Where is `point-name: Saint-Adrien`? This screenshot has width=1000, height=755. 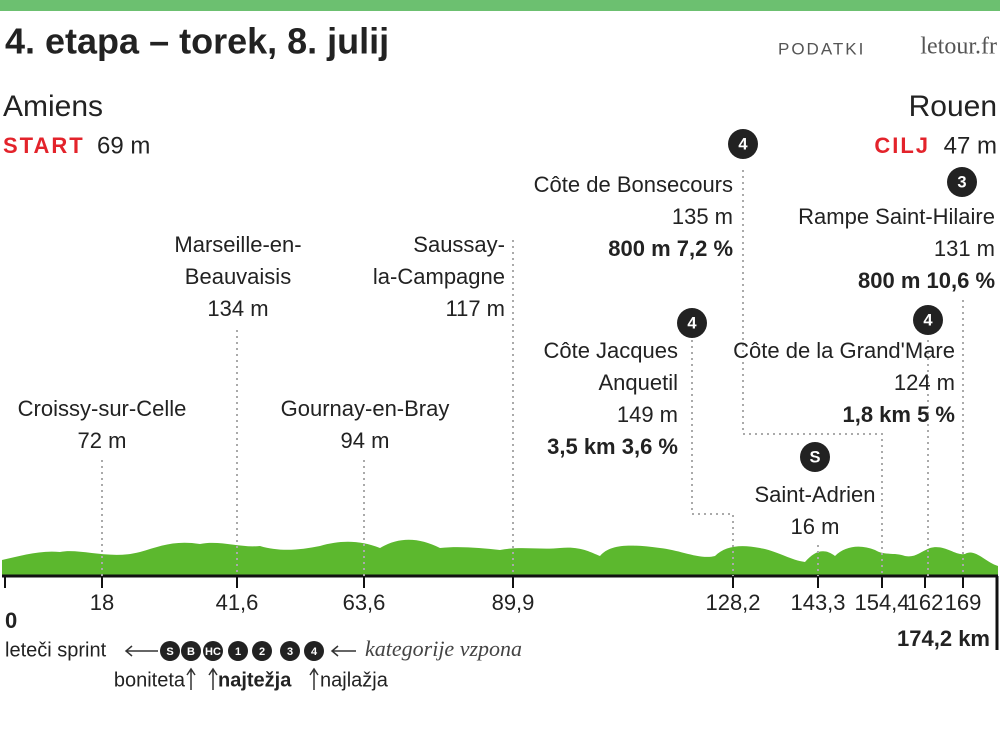
point-name: Saint-Adrien is located at coordinates (814, 494).